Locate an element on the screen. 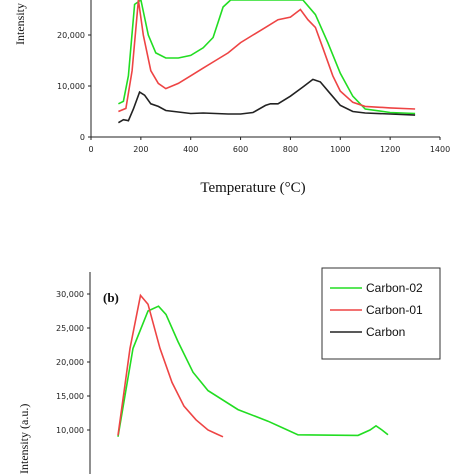 Image resolution: width=474 pixels, height=474 pixels. panel-a-y-tick-label: 10,000 is located at coordinates (71, 86).